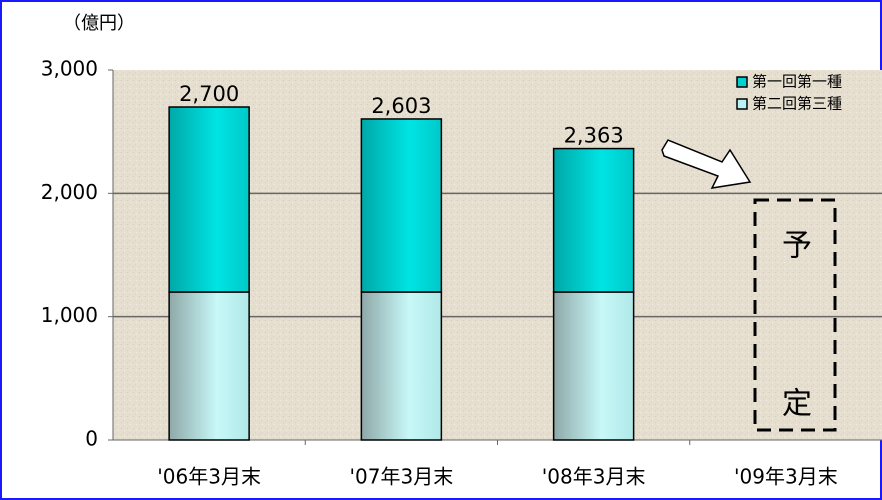 This screenshot has height=500, width=882. Describe the element at coordinates (402, 477) in the screenshot. I see `x-tick-label: '07年3月末` at that location.